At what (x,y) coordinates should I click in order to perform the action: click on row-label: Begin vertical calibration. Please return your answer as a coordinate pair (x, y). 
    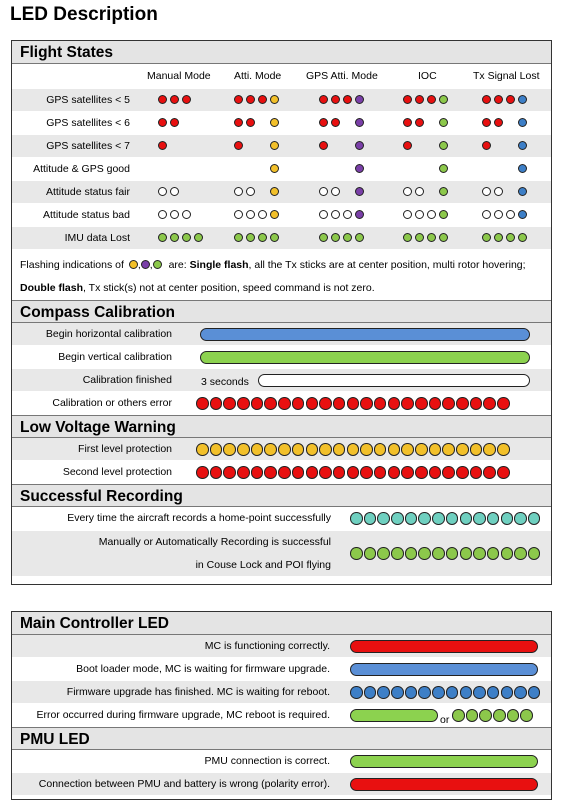
    Looking at the image, I should click on (115, 357).